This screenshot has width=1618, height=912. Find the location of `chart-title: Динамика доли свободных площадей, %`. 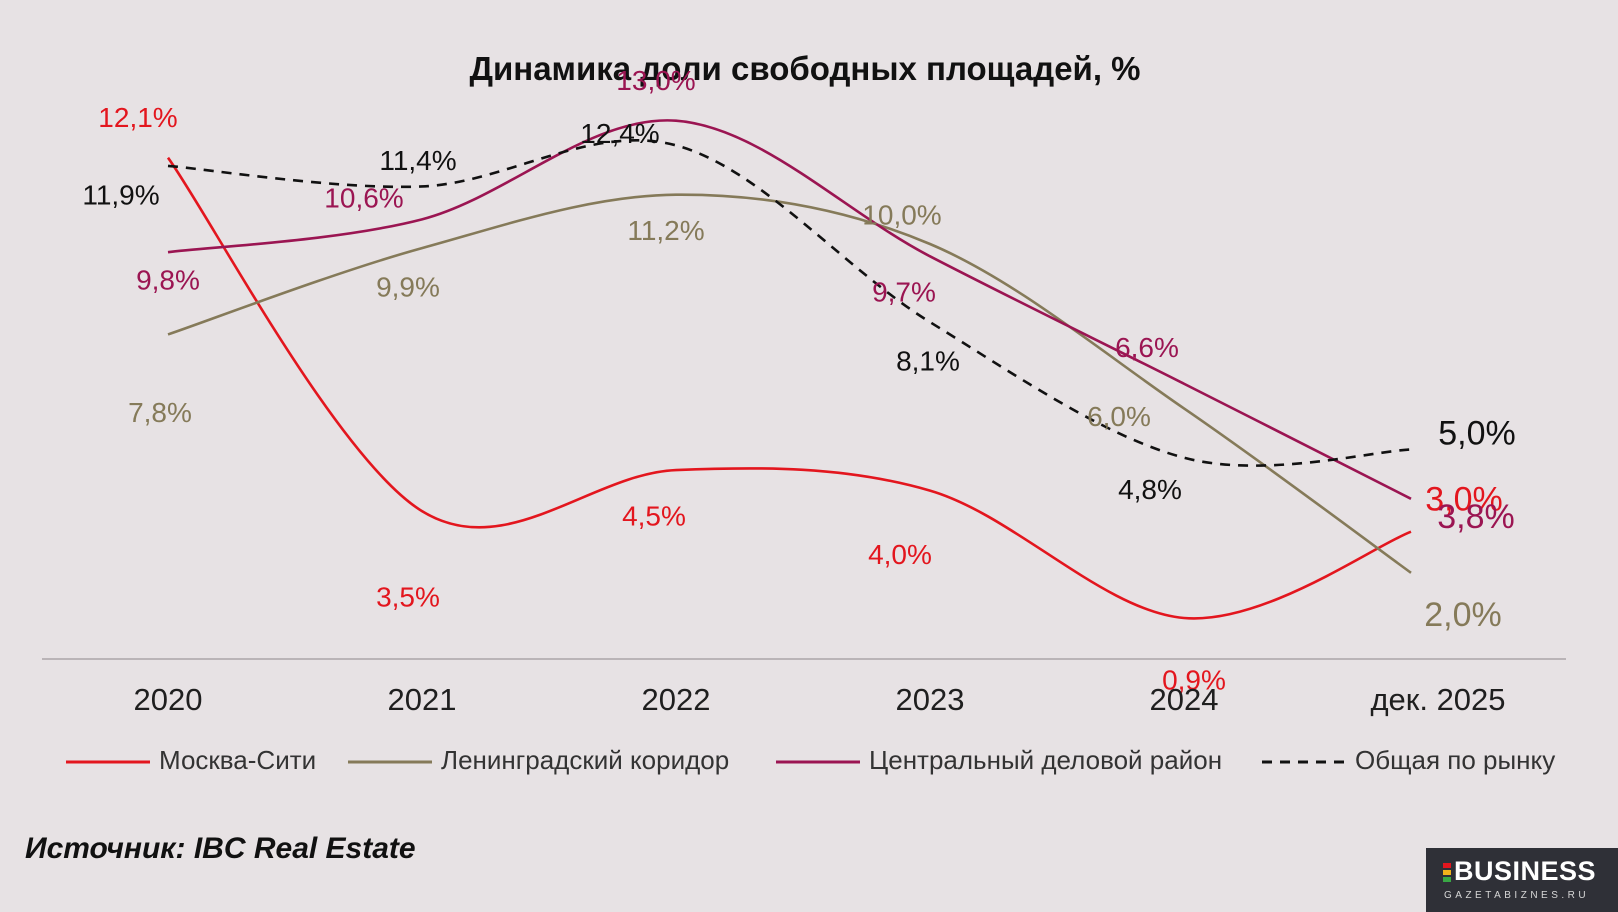

chart-title: Динамика доли свободных площадей, % is located at coordinates (805, 68).